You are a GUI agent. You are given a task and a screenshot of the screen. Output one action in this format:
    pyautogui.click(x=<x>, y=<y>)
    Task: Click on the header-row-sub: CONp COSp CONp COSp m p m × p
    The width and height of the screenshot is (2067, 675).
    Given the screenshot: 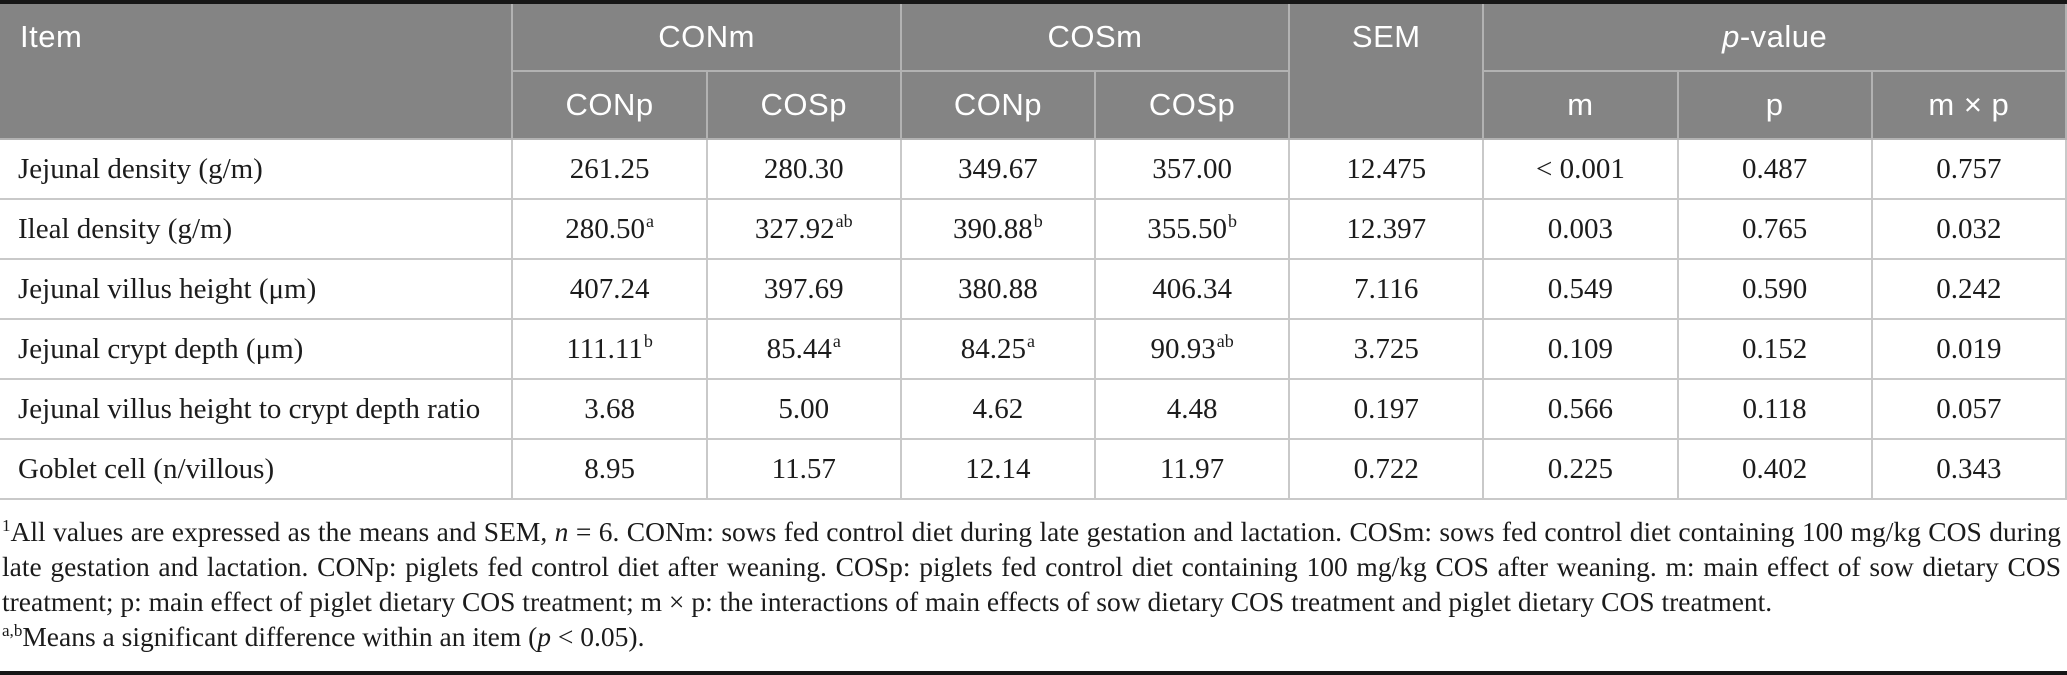 What is the action you would take?
    pyautogui.click(x=1033, y=105)
    